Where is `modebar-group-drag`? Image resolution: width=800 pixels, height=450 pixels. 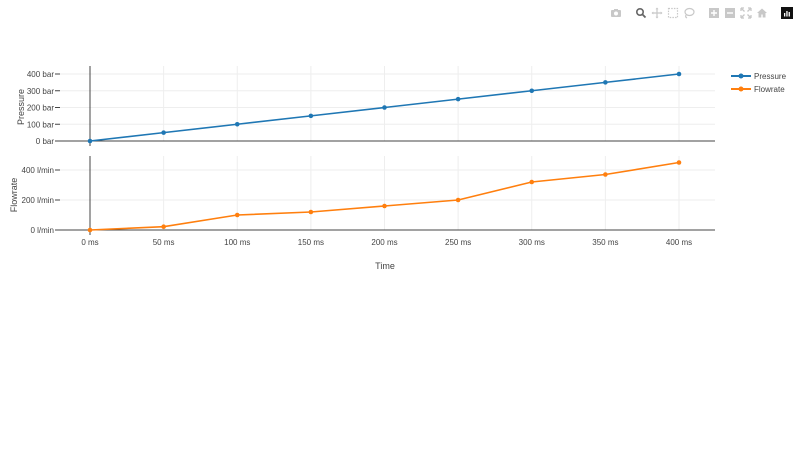 modebar-group-drag is located at coordinates (665, 13).